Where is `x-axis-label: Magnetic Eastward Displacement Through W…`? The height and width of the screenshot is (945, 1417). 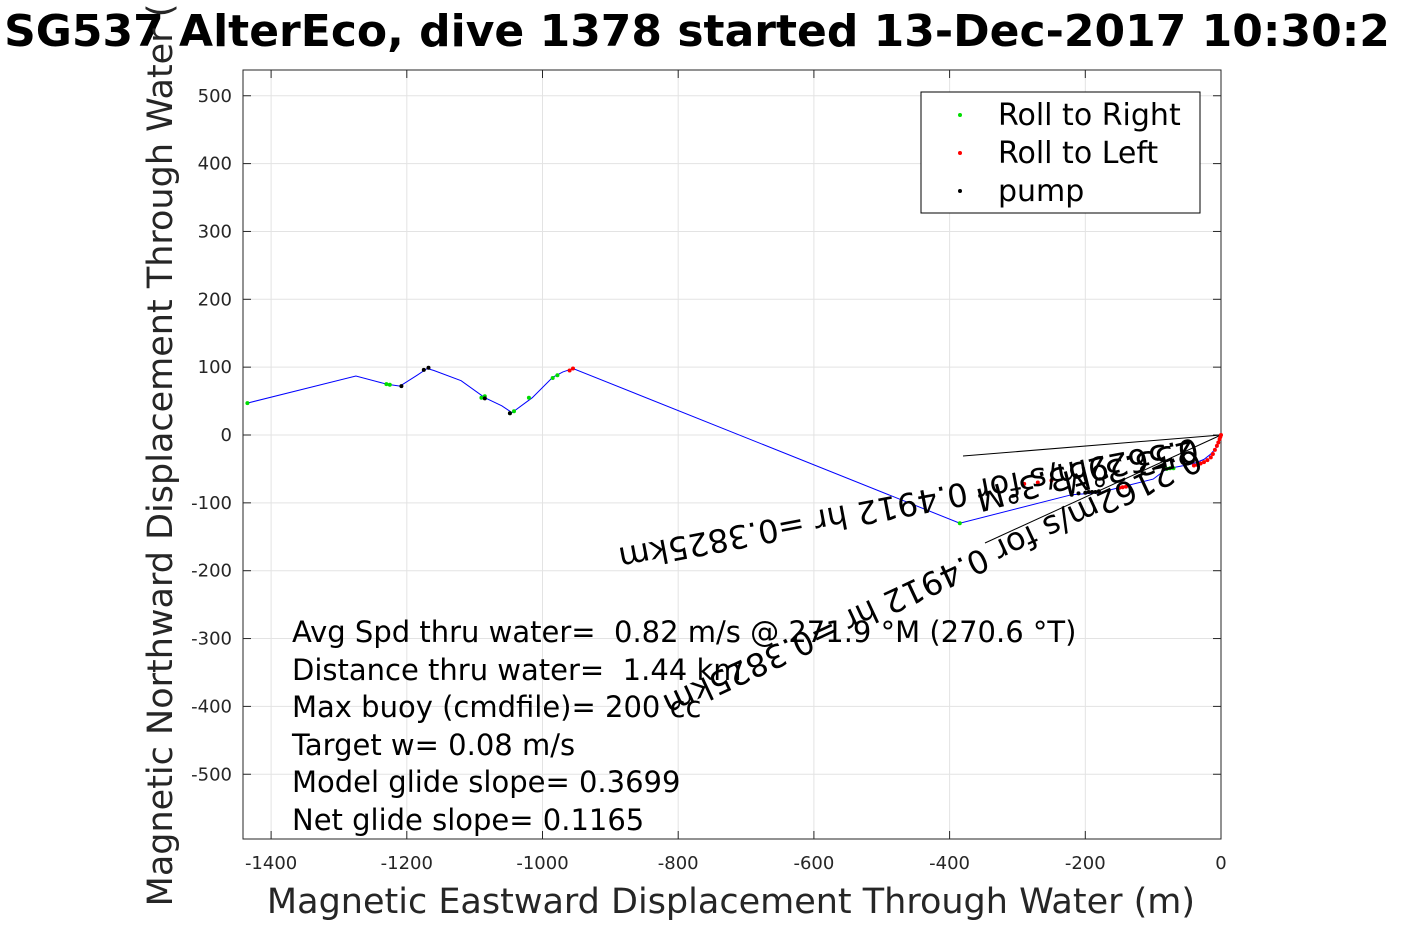
x-axis-label: Magnetic Eastward Displacement Through W… is located at coordinates (731, 902).